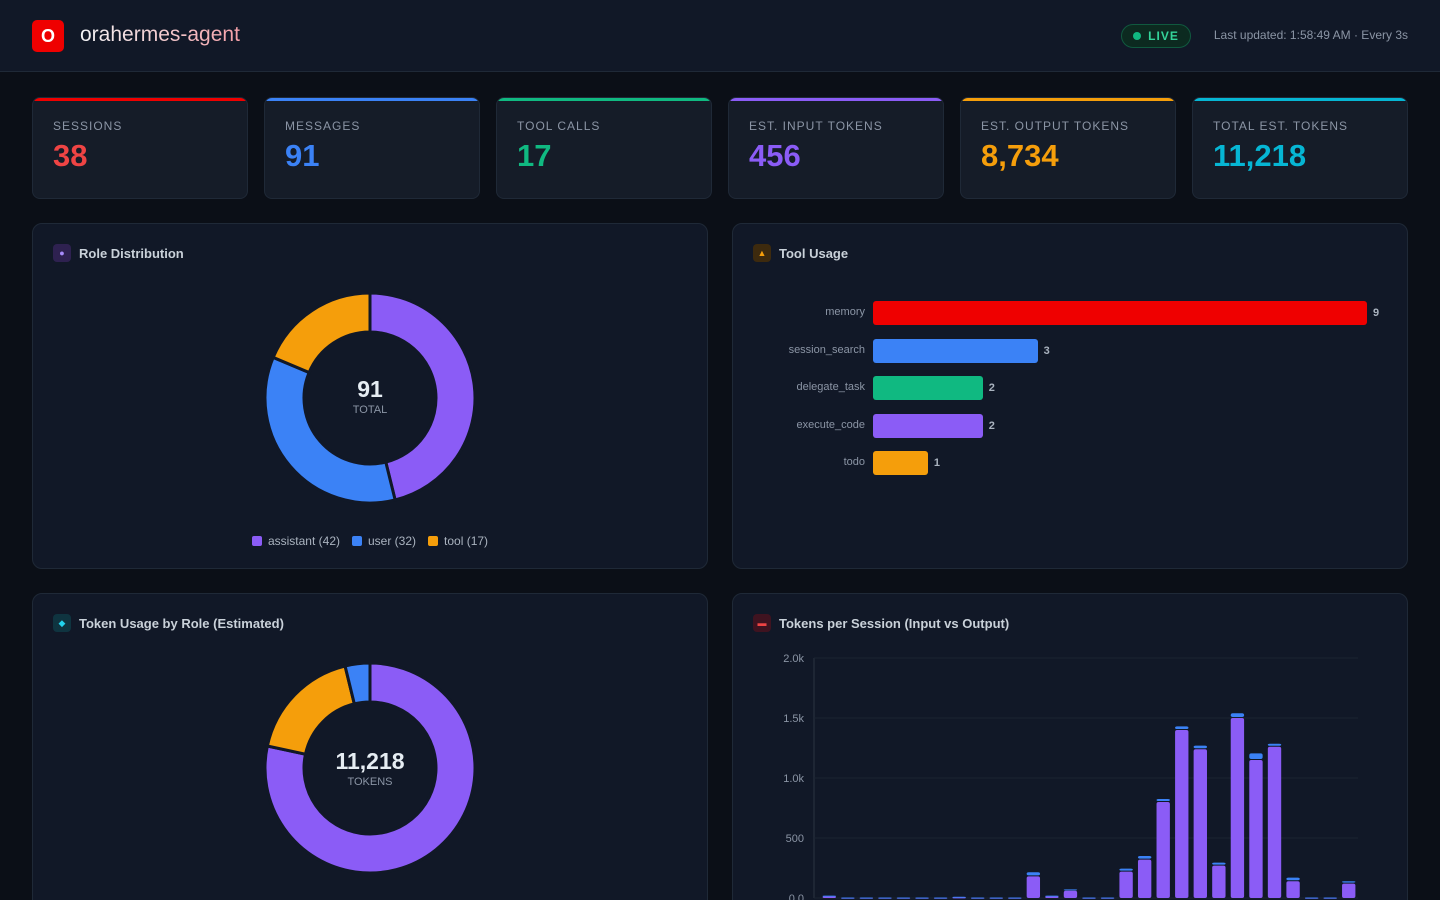 The image size is (1440, 900). Describe the element at coordinates (604, 148) in the screenshot. I see `stat-card-tool-calls: TOOL CALLS 17` at that location.